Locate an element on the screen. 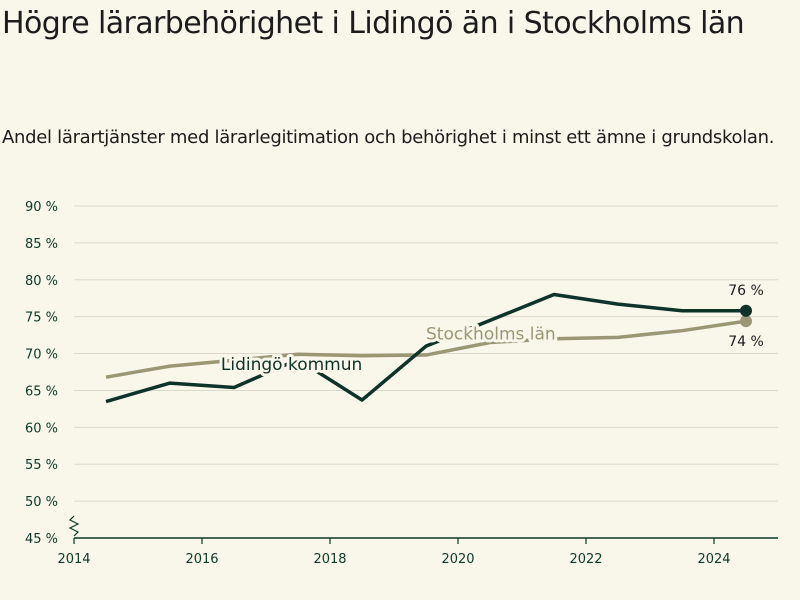 This screenshot has height=600, width=800. y-tick-label: 55 % is located at coordinates (41, 465).